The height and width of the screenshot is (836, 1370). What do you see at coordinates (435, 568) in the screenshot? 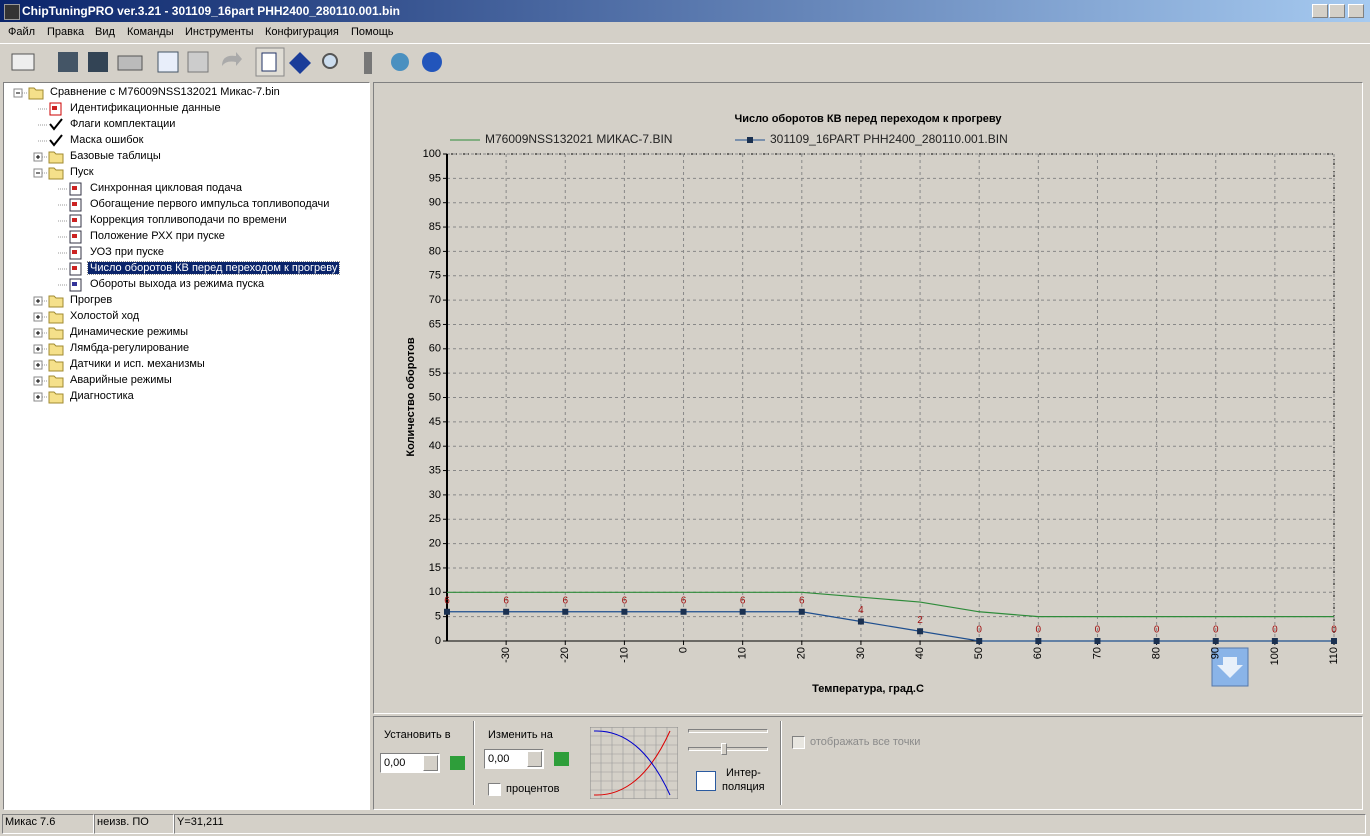
I see `y-tick-label: 15` at bounding box center [435, 568].